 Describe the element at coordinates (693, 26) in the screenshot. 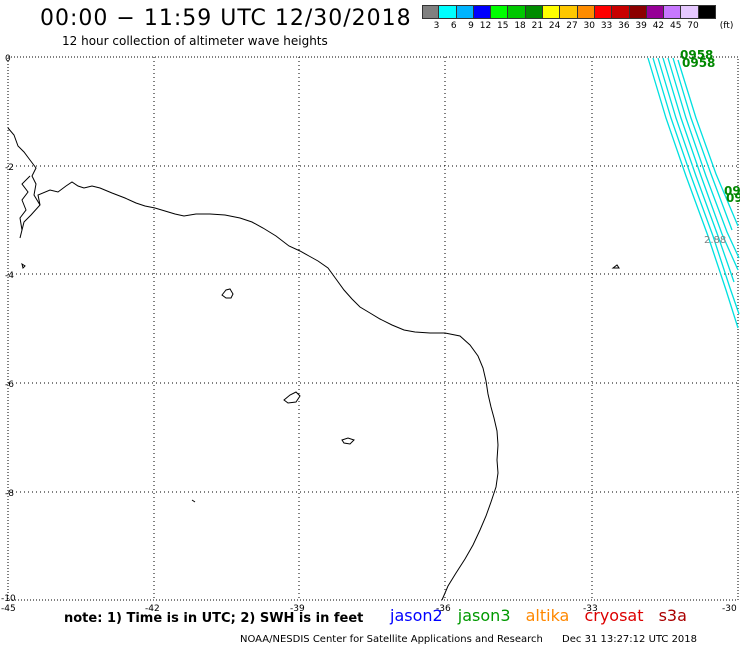

I see `colorbar-label: 70` at that location.